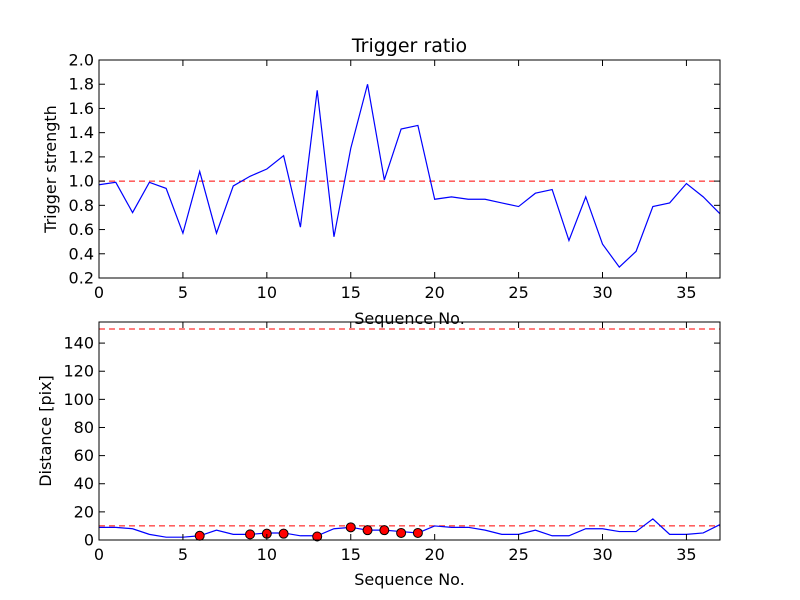 Image resolution: width=800 pixels, height=600 pixels. I want to click on y-tick-label: 1.6, so click(81, 108).